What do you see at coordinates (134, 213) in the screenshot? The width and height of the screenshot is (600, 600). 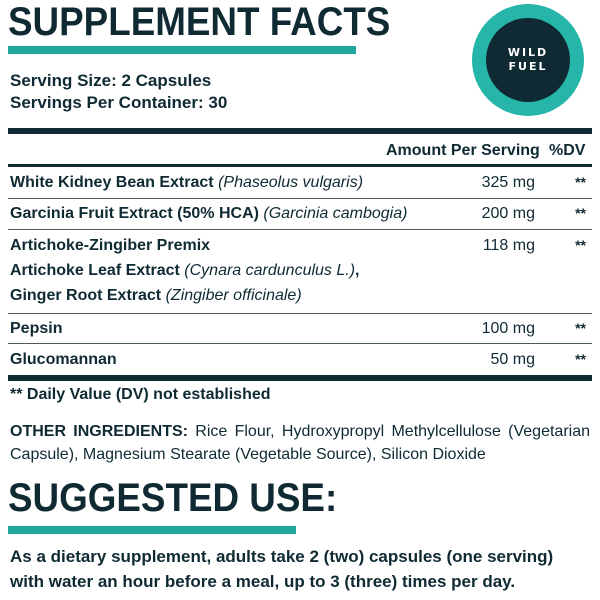 I see `ingredient-name: Garcinia Fruit Extract (50% HCA)` at bounding box center [134, 213].